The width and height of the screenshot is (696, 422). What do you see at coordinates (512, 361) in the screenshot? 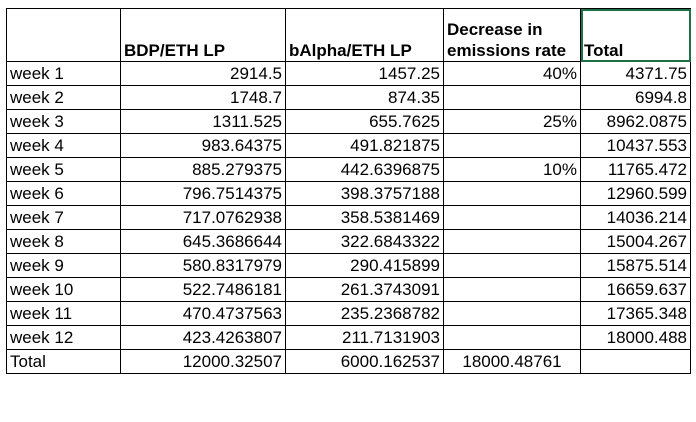
I see `total-cell-decrease-rate: 18000.48761` at bounding box center [512, 361].